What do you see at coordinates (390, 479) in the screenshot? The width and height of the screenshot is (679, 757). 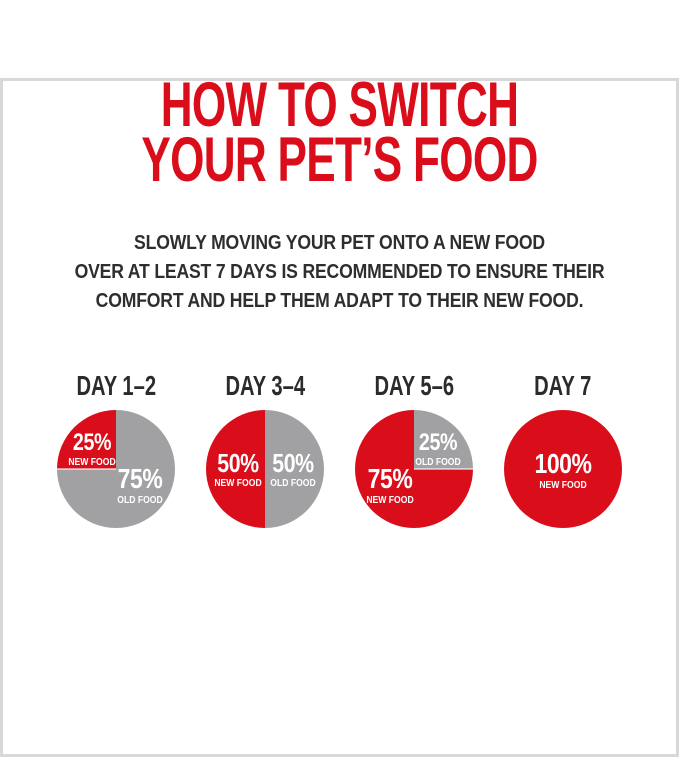 I see `new-food-percent: 75%` at bounding box center [390, 479].